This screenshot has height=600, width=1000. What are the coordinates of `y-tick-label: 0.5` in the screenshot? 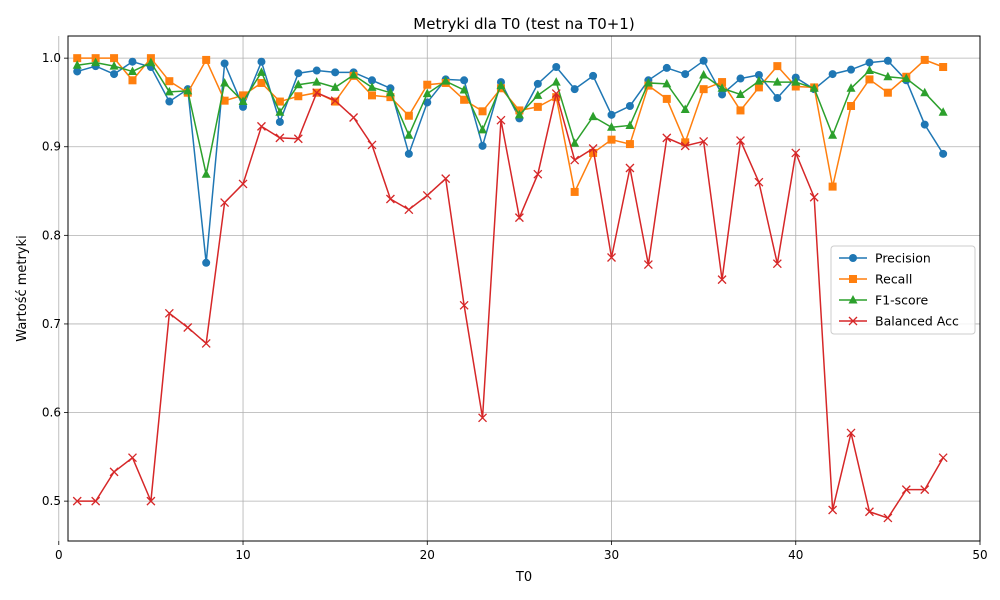 It's located at (51, 501).